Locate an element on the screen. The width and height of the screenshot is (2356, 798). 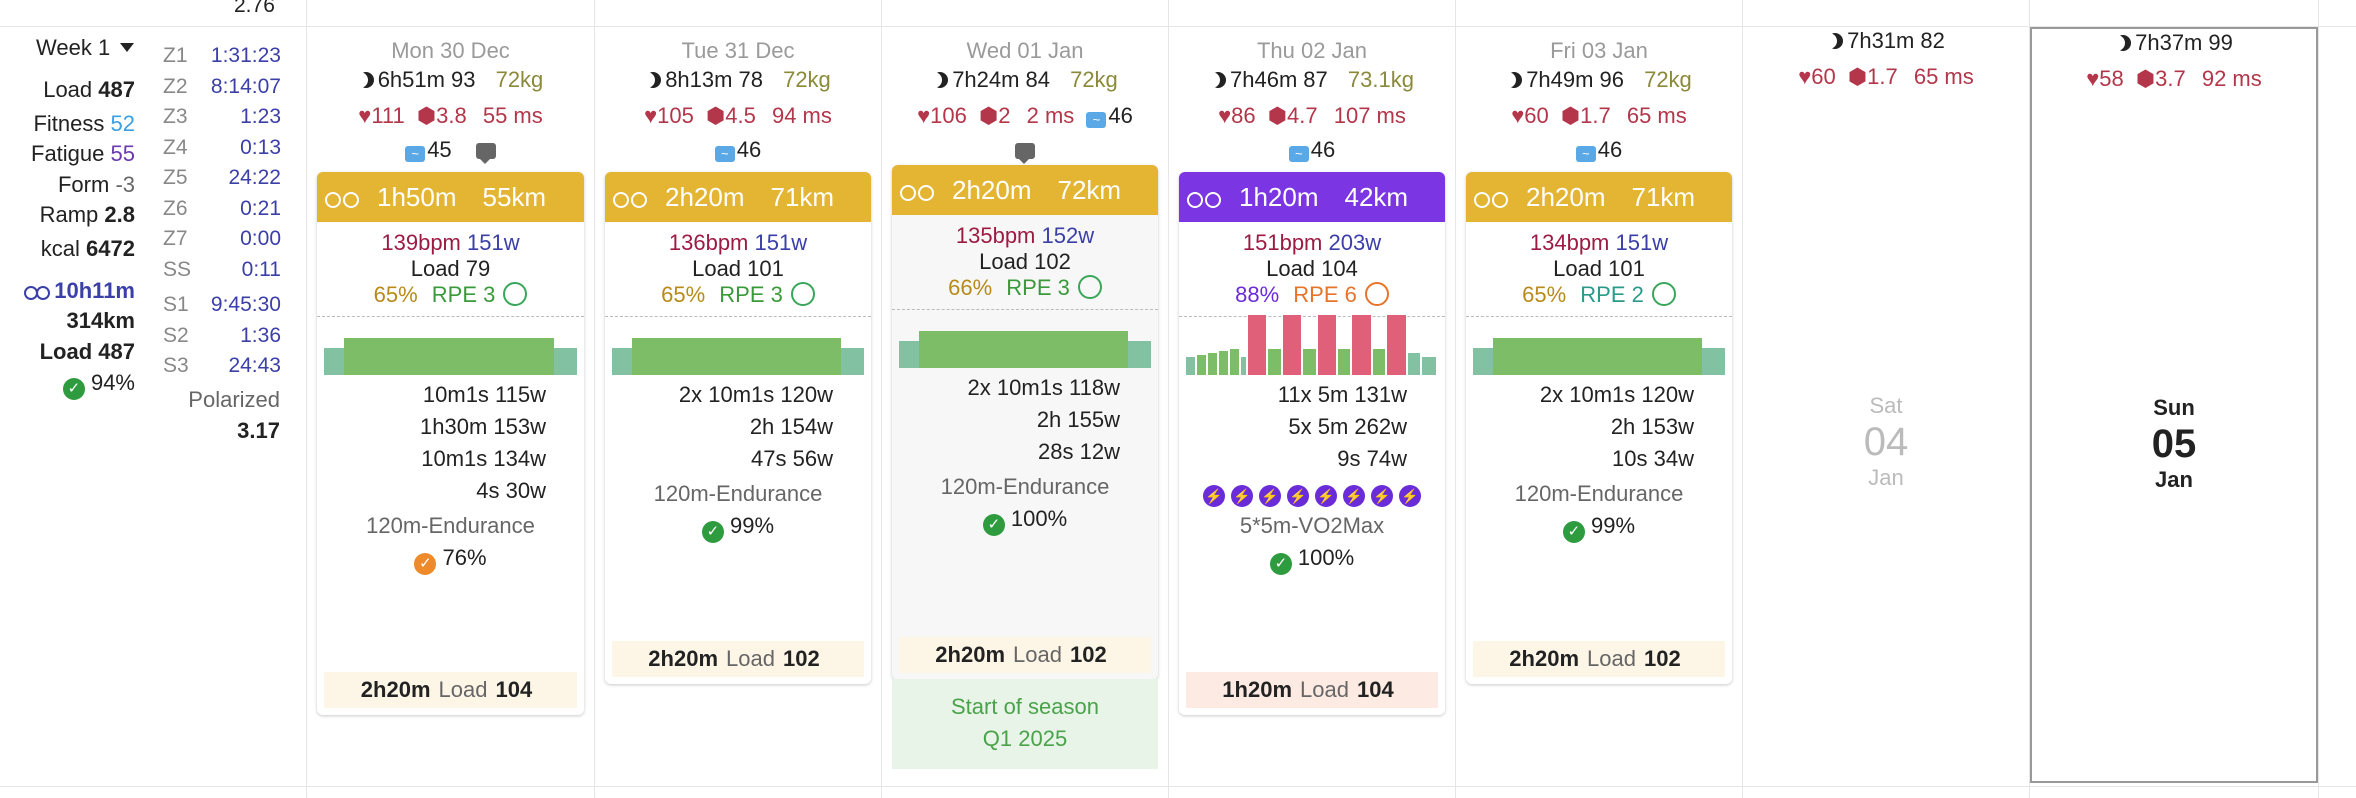
zone-label: Z5 is located at coordinates (175, 177).